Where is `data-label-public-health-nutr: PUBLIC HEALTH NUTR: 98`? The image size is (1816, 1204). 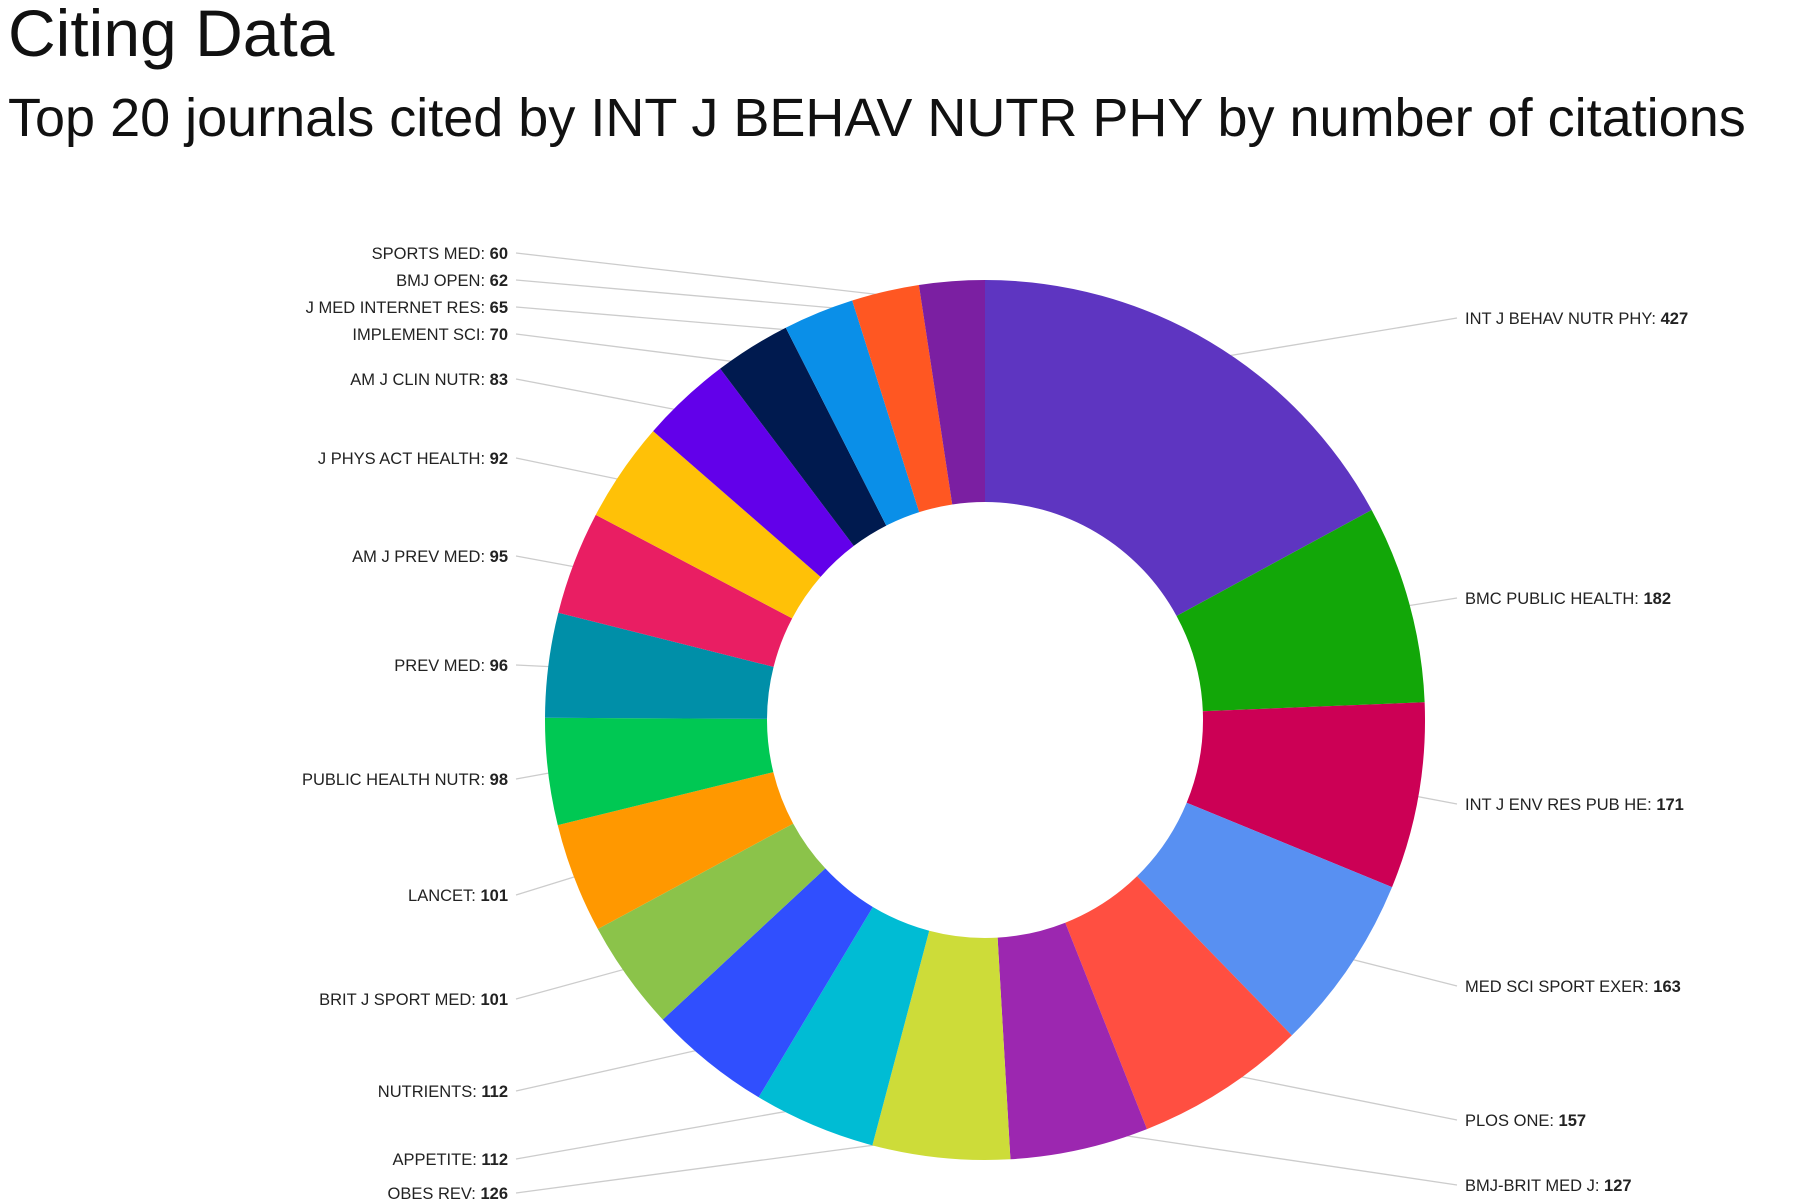
data-label-public-health-nutr: PUBLIC HEALTH NUTR: 98 is located at coordinates (405, 780).